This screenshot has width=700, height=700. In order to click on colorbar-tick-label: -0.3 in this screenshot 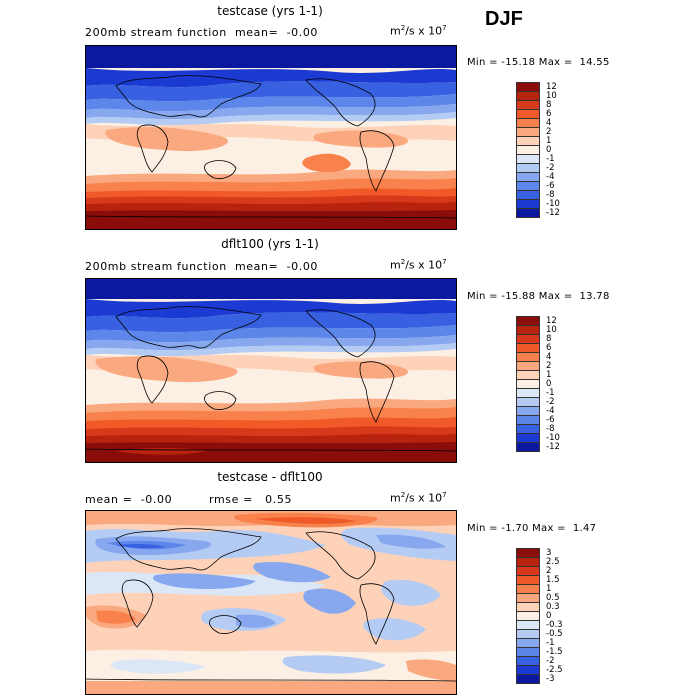, I will do `click(554, 625)`.